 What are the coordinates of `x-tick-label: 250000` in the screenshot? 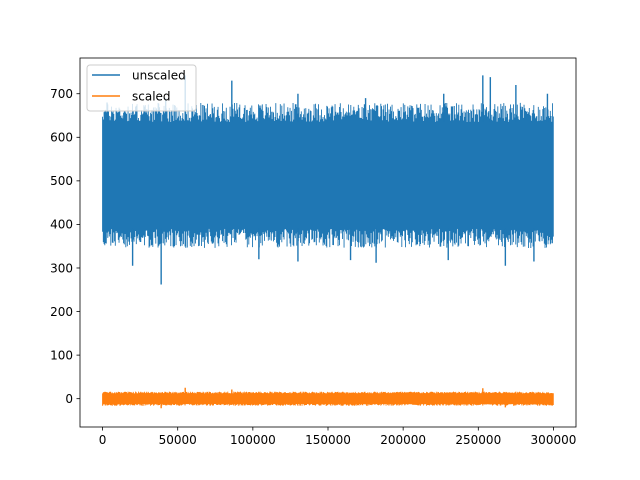 It's located at (478, 440).